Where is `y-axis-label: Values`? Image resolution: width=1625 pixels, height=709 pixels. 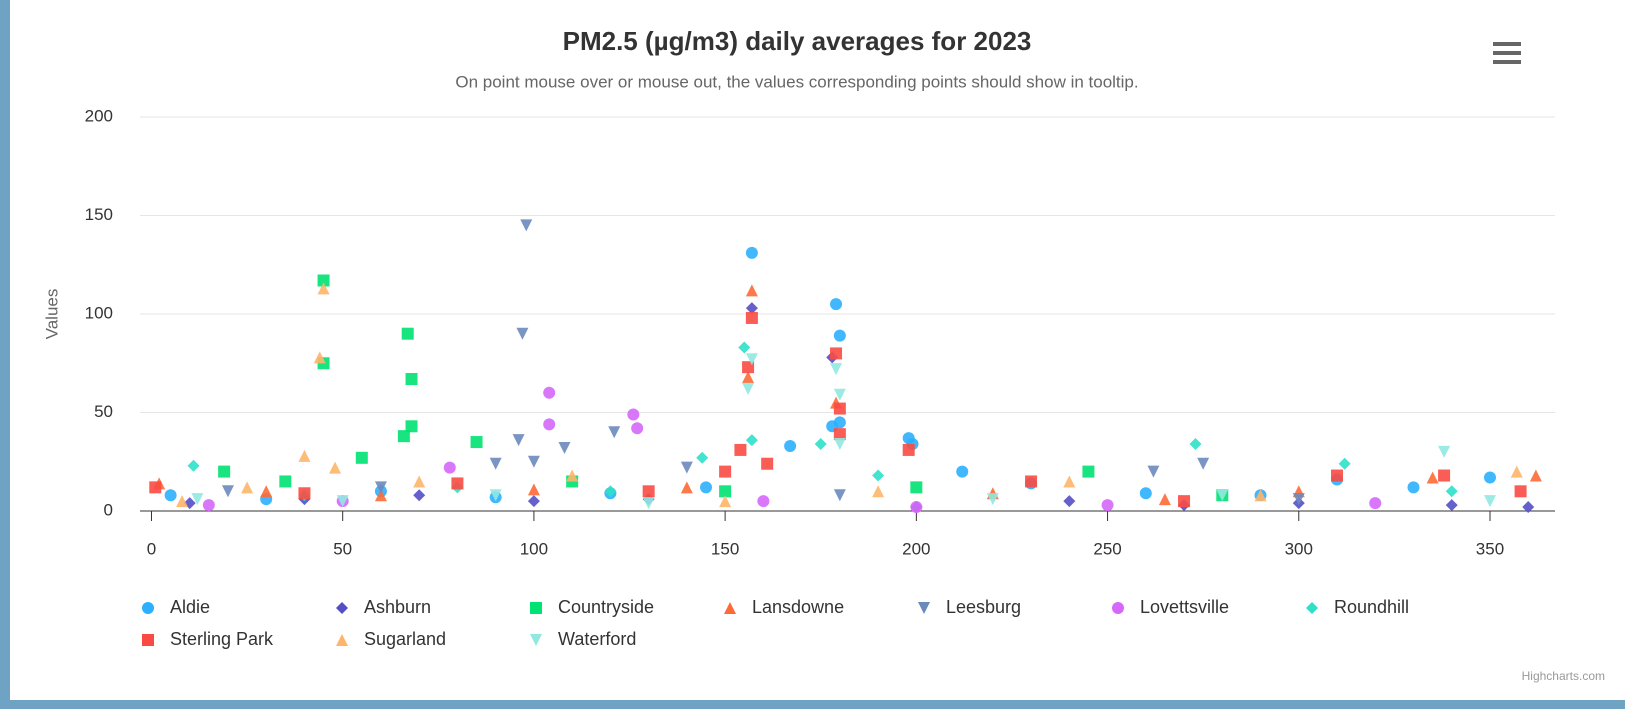
y-axis-label: Values is located at coordinates (51, 314).